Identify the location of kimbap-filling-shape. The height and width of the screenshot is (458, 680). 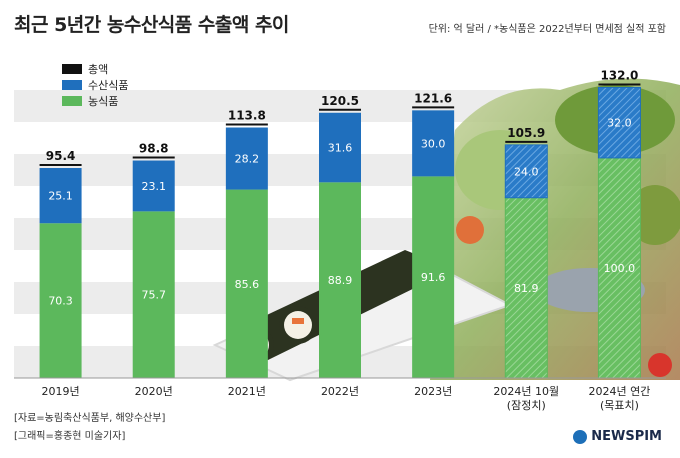
(298, 321).